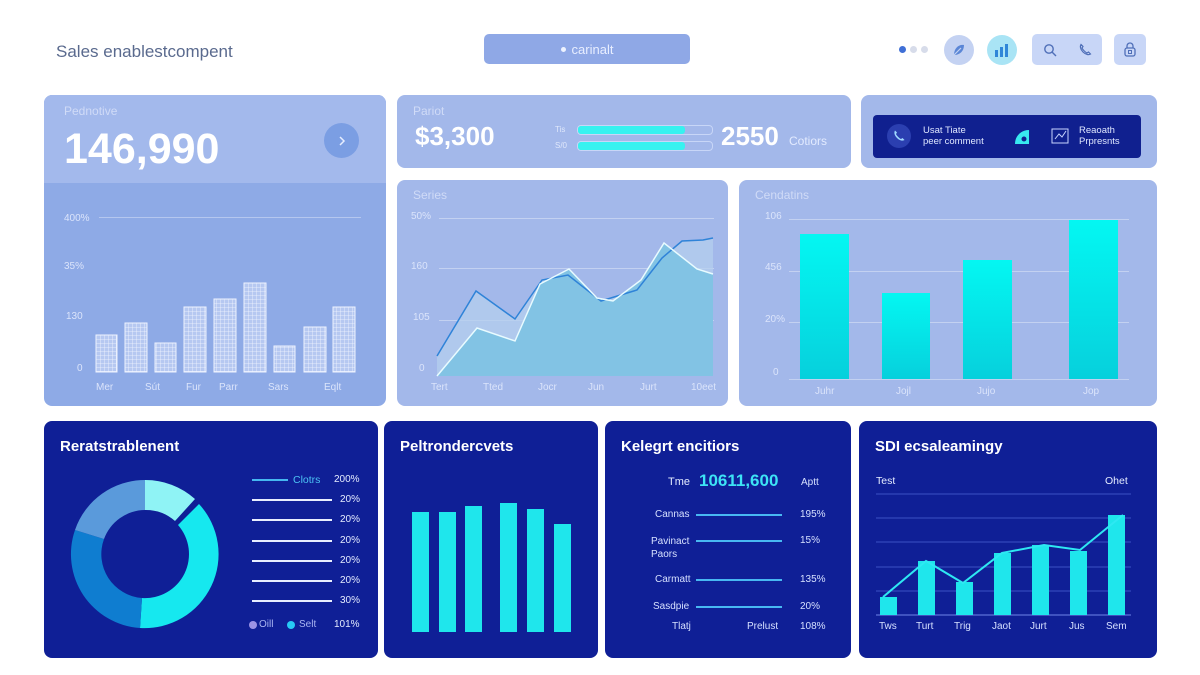  Describe the element at coordinates (144, 554) in the screenshot. I see `donut-chart` at that location.